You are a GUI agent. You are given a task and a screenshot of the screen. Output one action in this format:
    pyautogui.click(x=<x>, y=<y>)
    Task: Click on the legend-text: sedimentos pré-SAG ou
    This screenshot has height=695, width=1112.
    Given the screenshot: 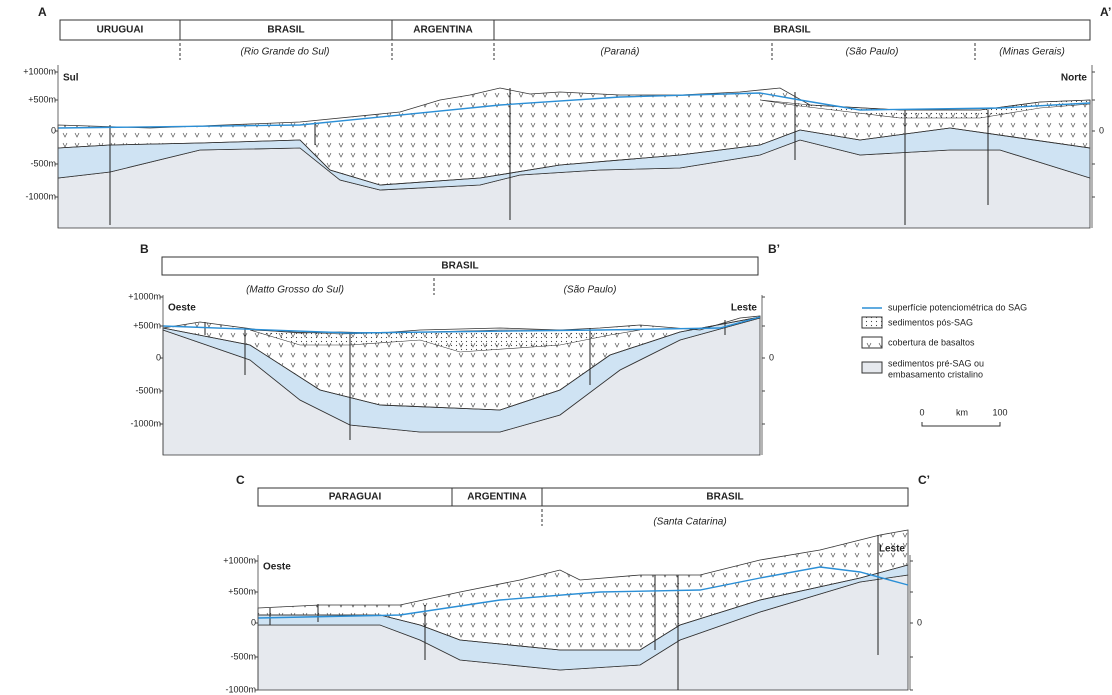 What is the action you would take?
    pyautogui.click(x=936, y=363)
    